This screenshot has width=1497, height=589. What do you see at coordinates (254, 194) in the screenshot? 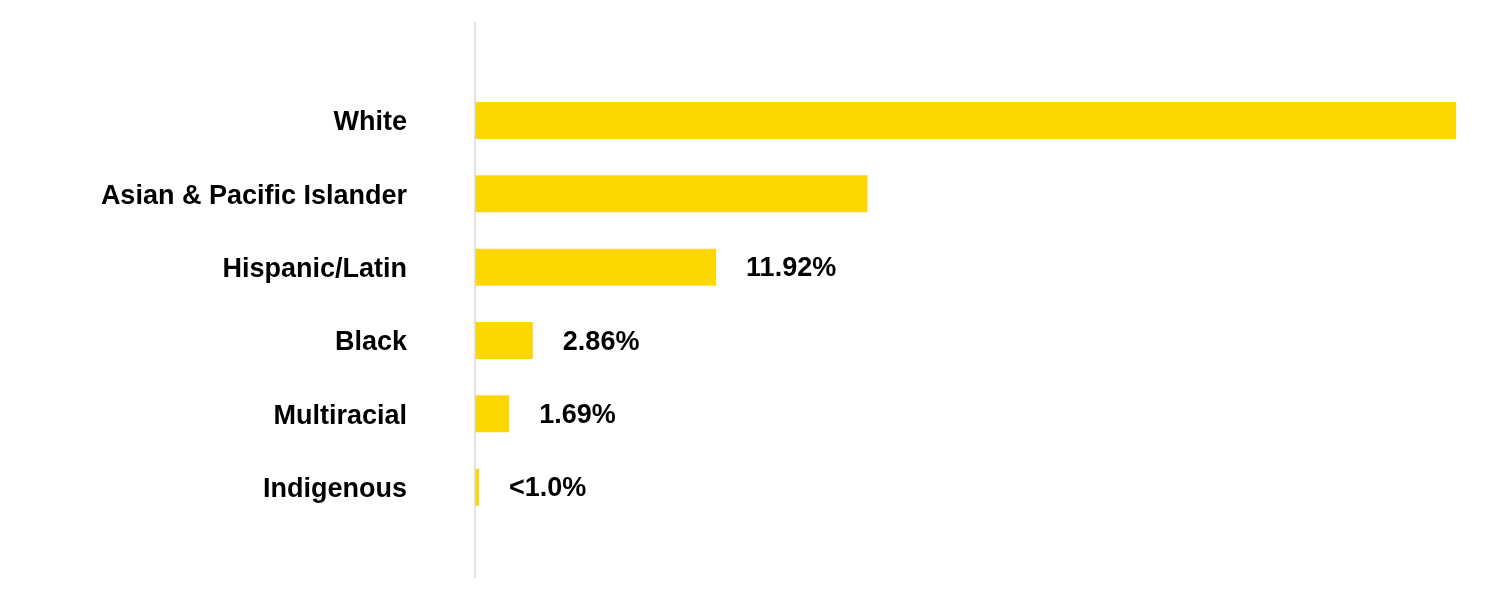
I see `y-tick-label: Asian & Pacific Islander` at bounding box center [254, 194].